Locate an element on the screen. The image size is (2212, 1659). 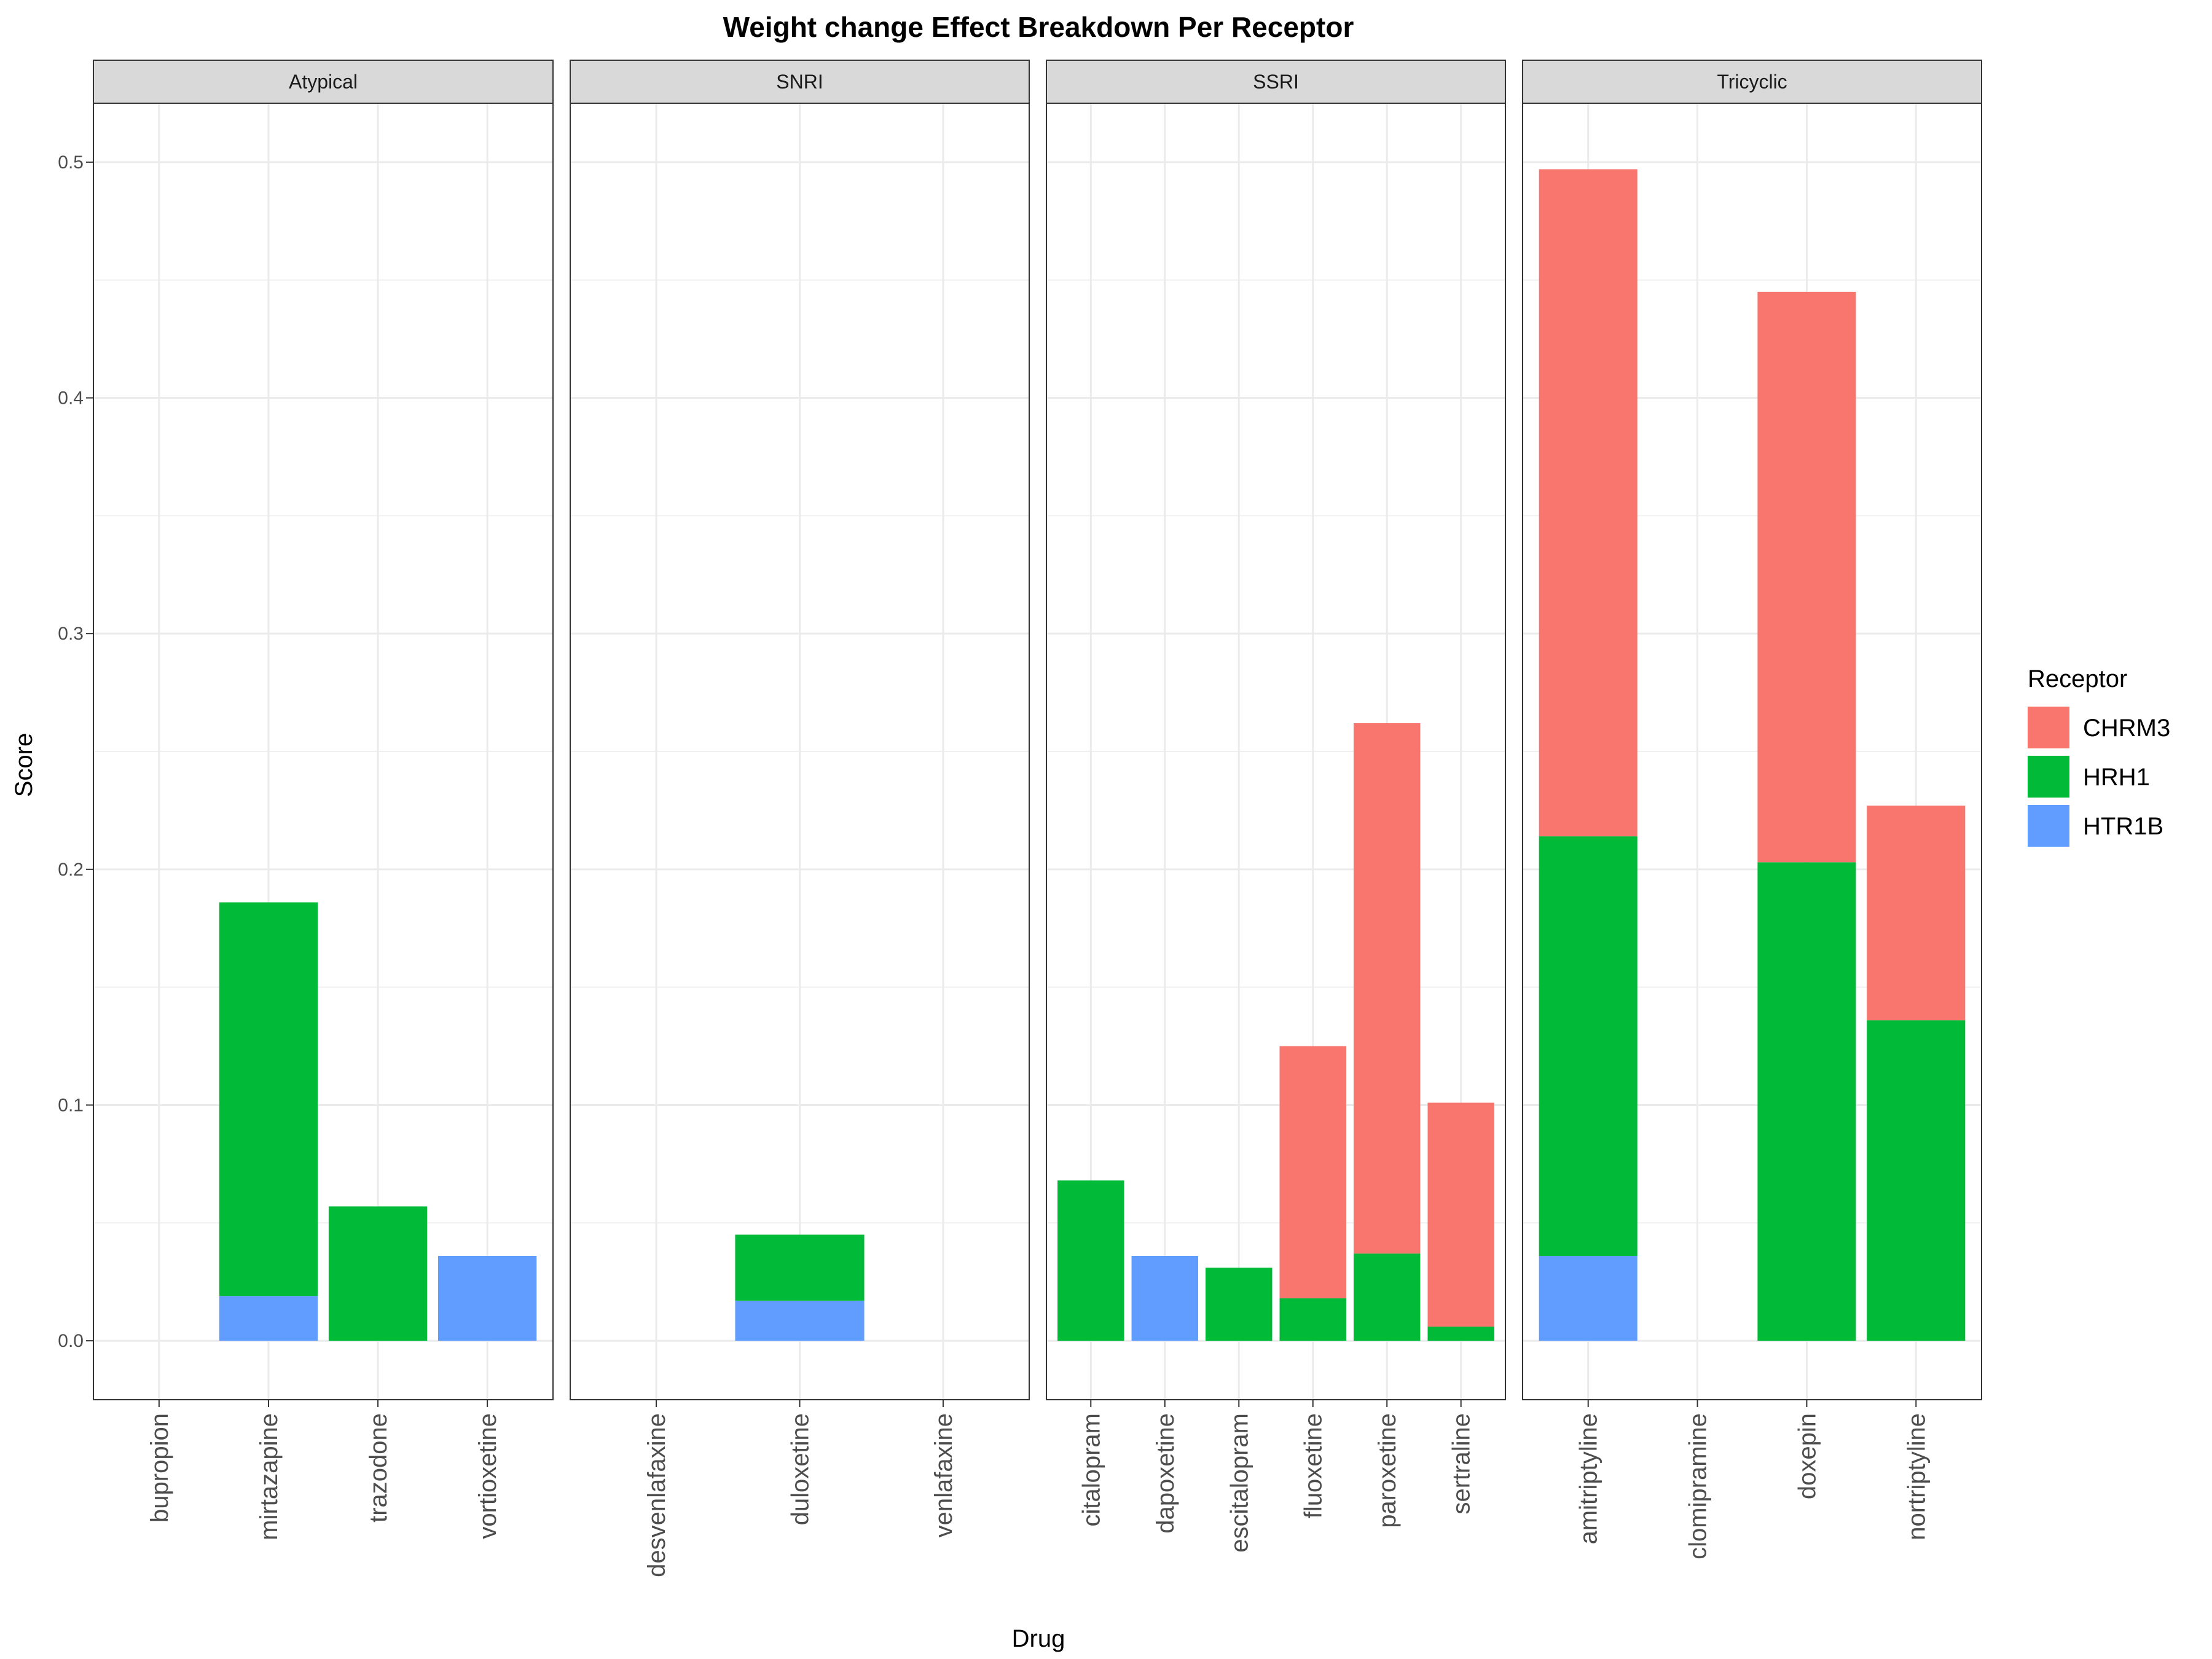
x-tick-label: venlafaxine is located at coordinates (943, 1475).